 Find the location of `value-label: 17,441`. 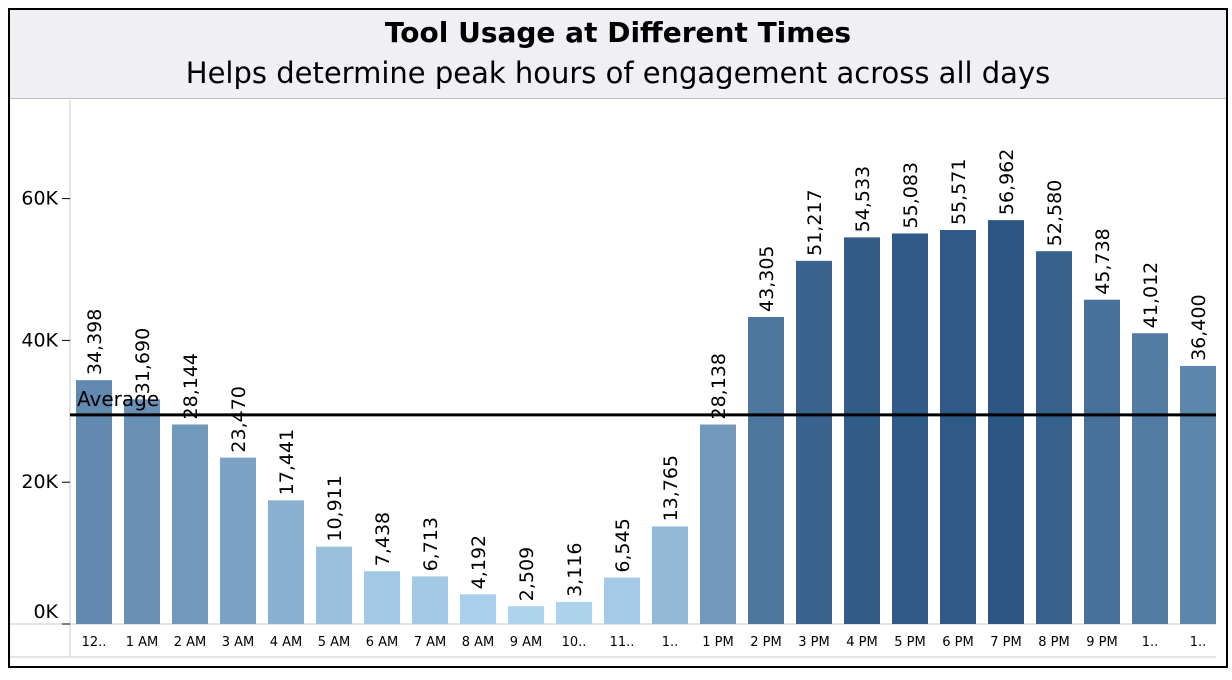

value-label: 17,441 is located at coordinates (287, 462).